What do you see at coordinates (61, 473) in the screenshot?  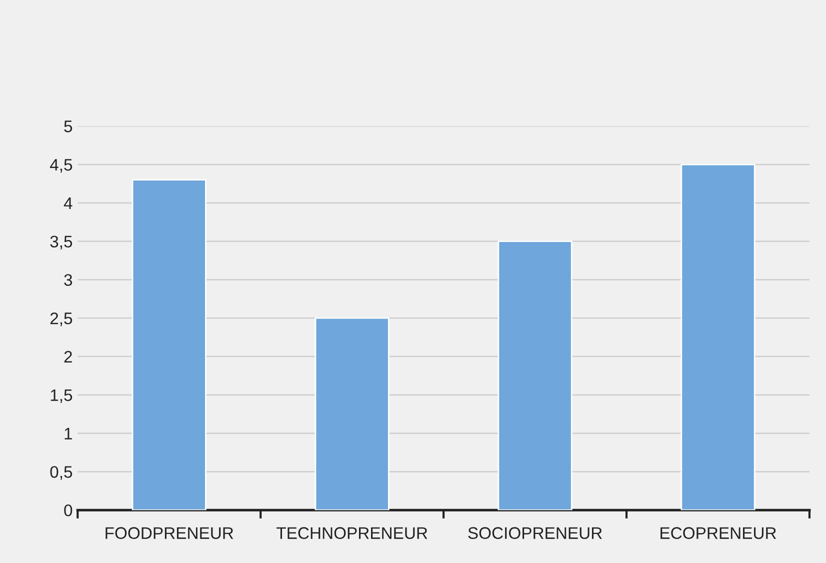 I see `y-tick-label: 0,5` at bounding box center [61, 473].